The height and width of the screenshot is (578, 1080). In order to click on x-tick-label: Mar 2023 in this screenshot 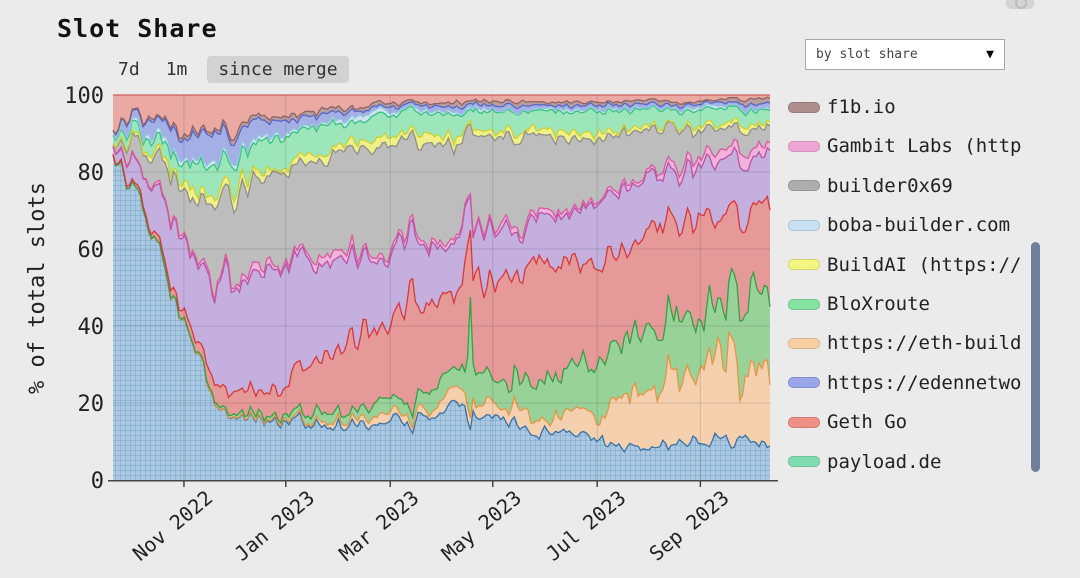, I will do `click(378, 525)`.